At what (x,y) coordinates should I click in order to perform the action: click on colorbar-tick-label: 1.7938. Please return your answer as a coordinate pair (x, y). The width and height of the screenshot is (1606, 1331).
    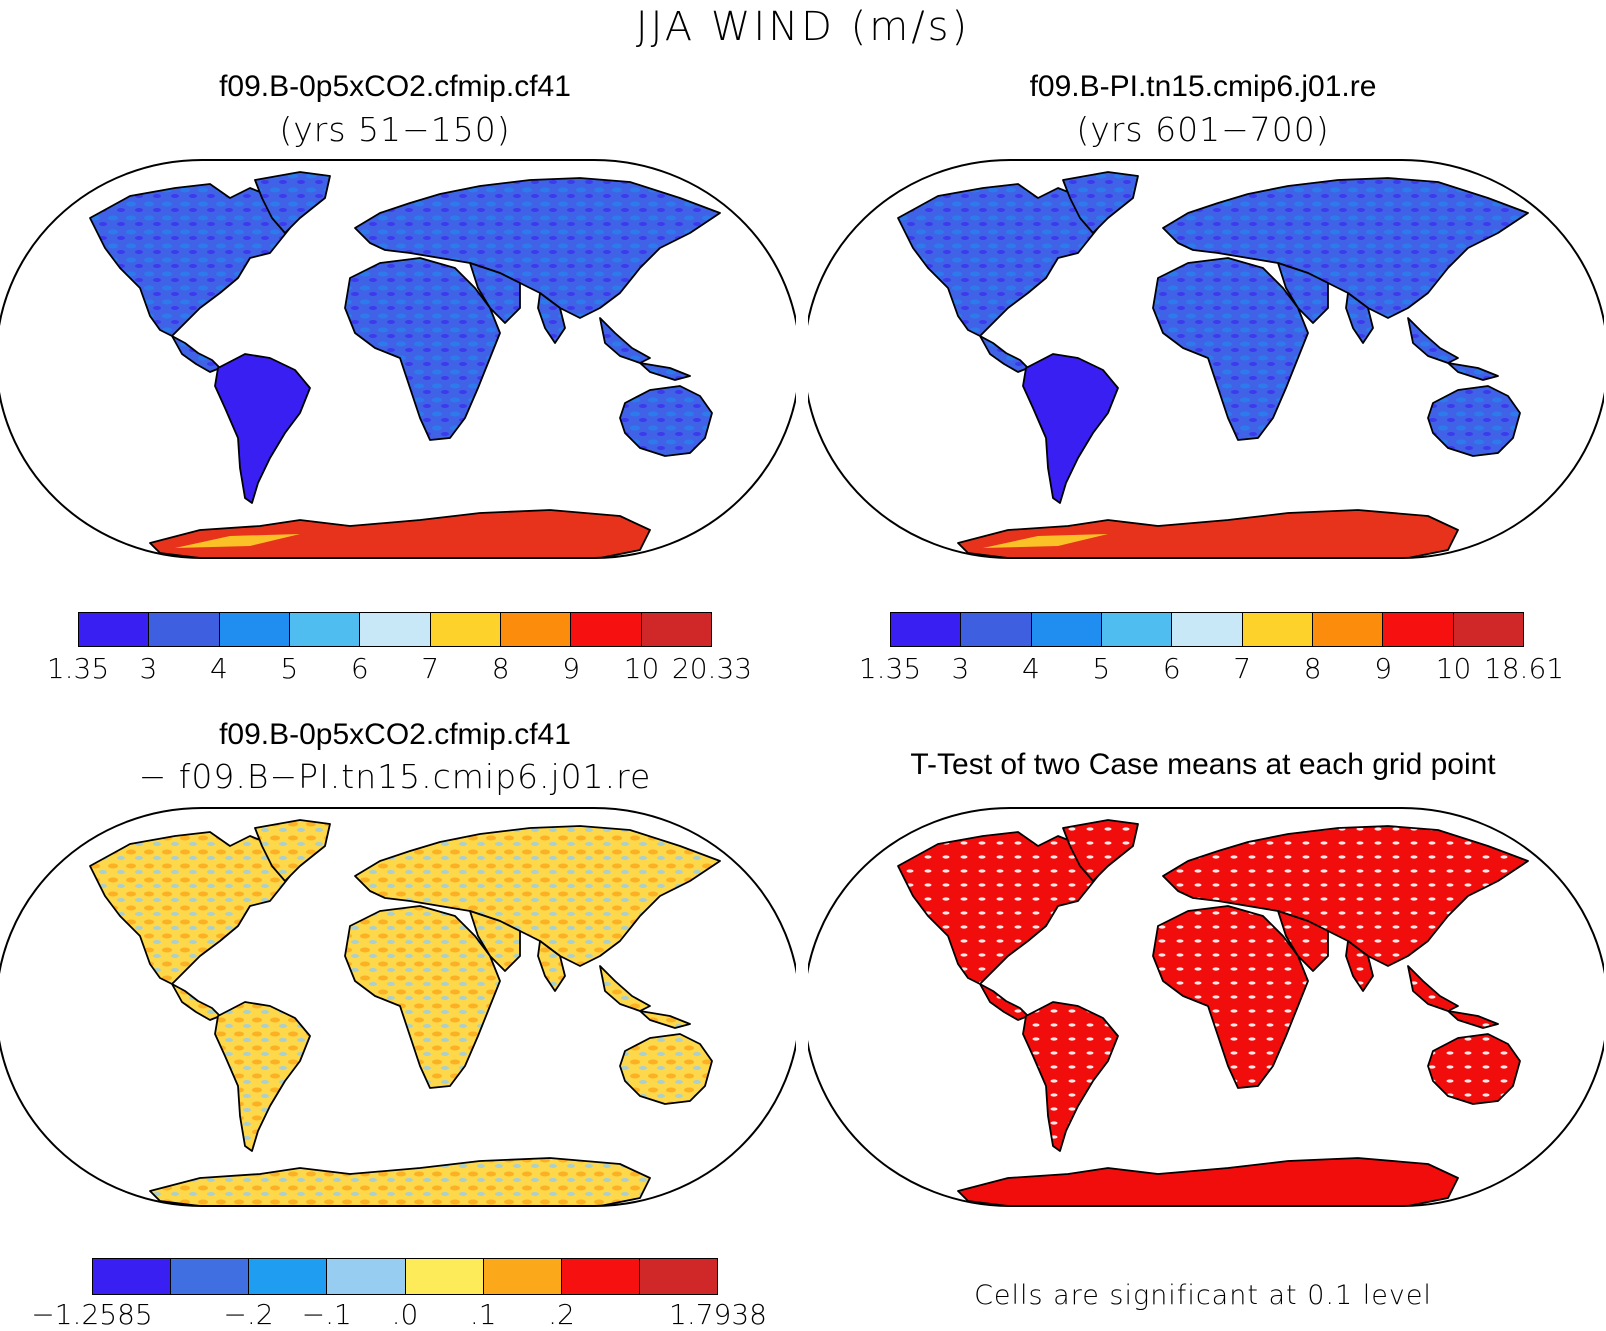
    Looking at the image, I should click on (718, 1314).